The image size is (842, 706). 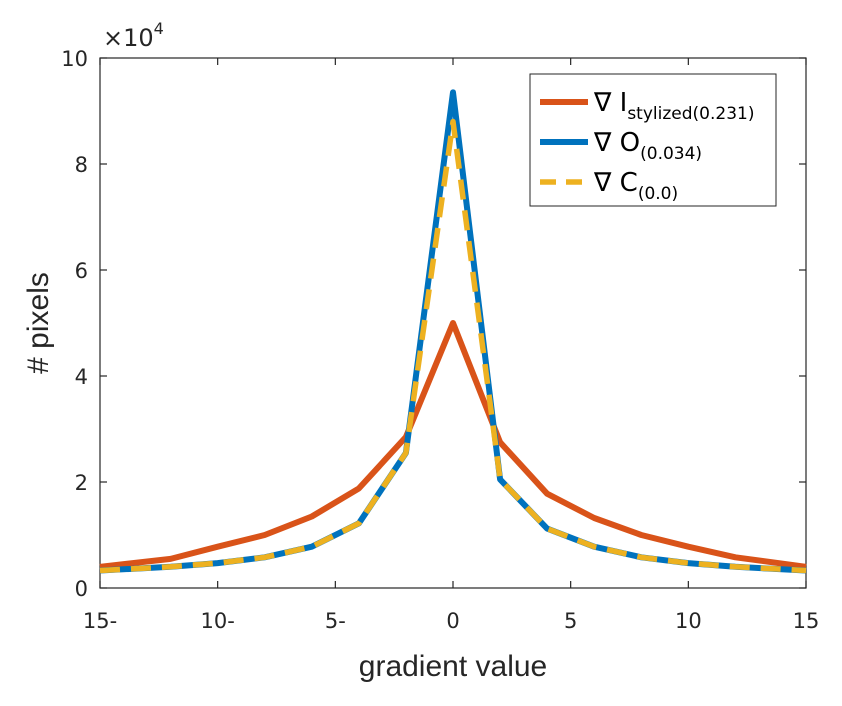 I want to click on y-axis-multiplier: ×10⁴, so click(x=133, y=35).